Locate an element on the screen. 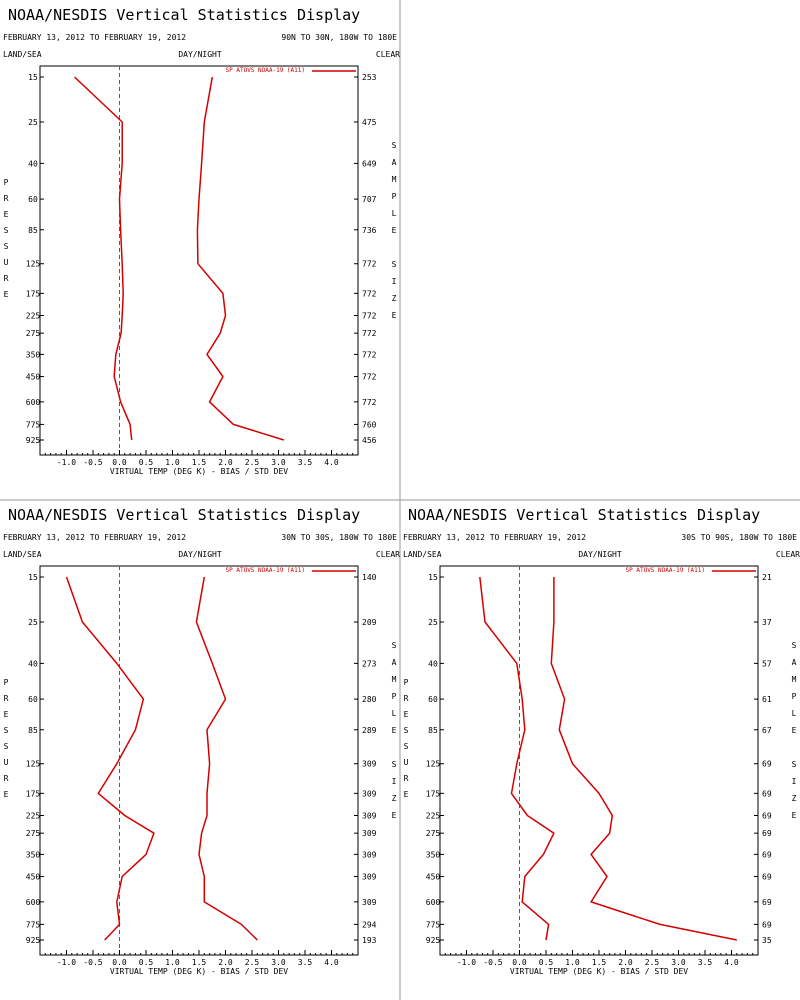 The image size is (800, 1000). sample-size-label: 273 is located at coordinates (369, 663).